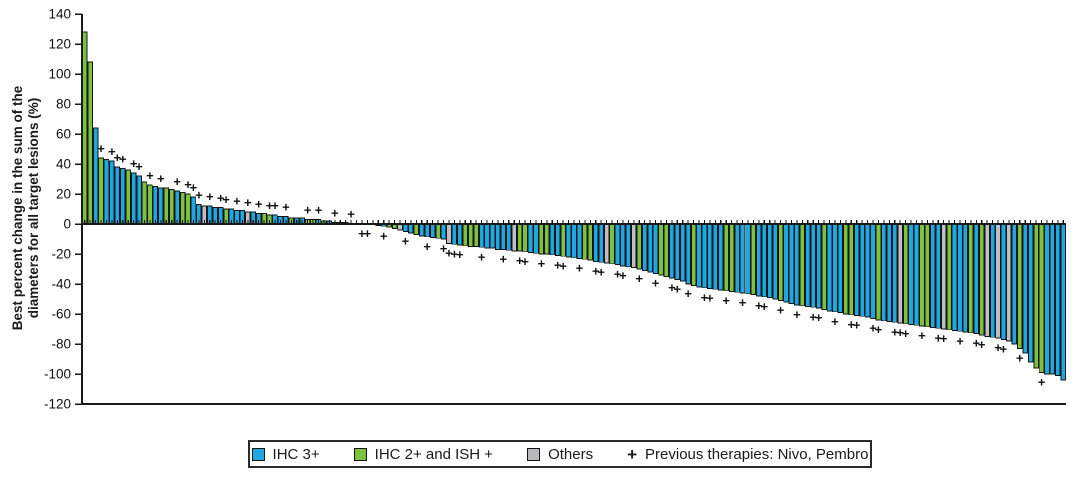 Image resolution: width=1080 pixels, height=478 pixels. I want to click on legend-label-ihc3: IHC 3+, so click(296, 454).